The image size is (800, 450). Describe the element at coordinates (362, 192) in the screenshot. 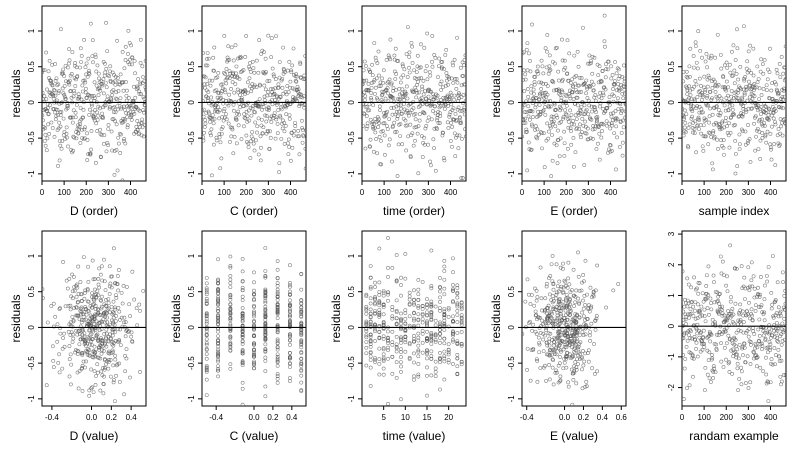

I see `x-tick-label: 0` at that location.